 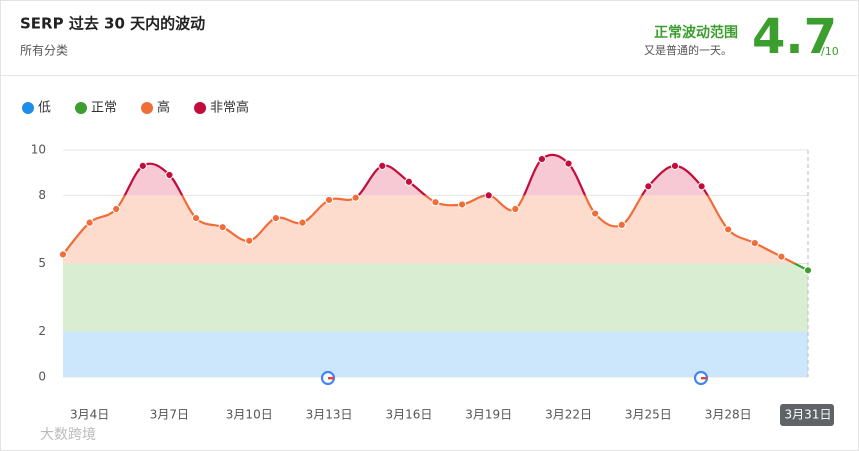 I want to click on line, so click(x=416, y=174).